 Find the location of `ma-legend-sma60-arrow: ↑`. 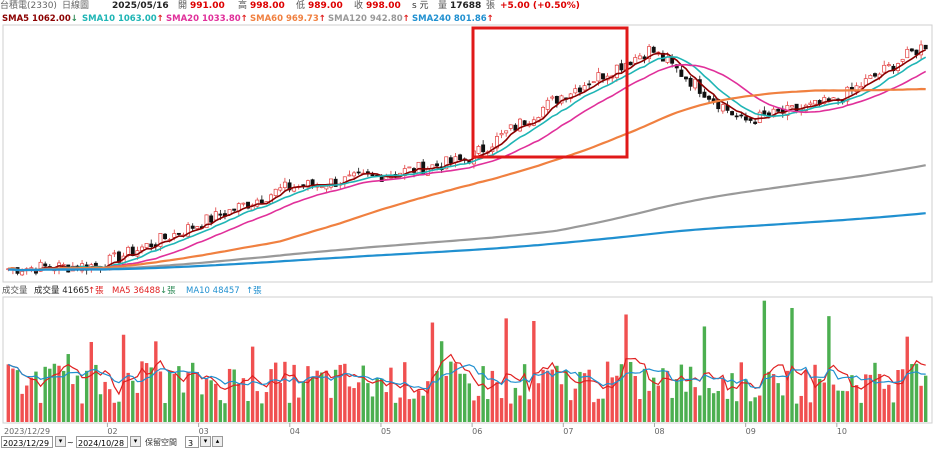

ma-legend-sma60-arrow: ↑ is located at coordinates (322, 19).